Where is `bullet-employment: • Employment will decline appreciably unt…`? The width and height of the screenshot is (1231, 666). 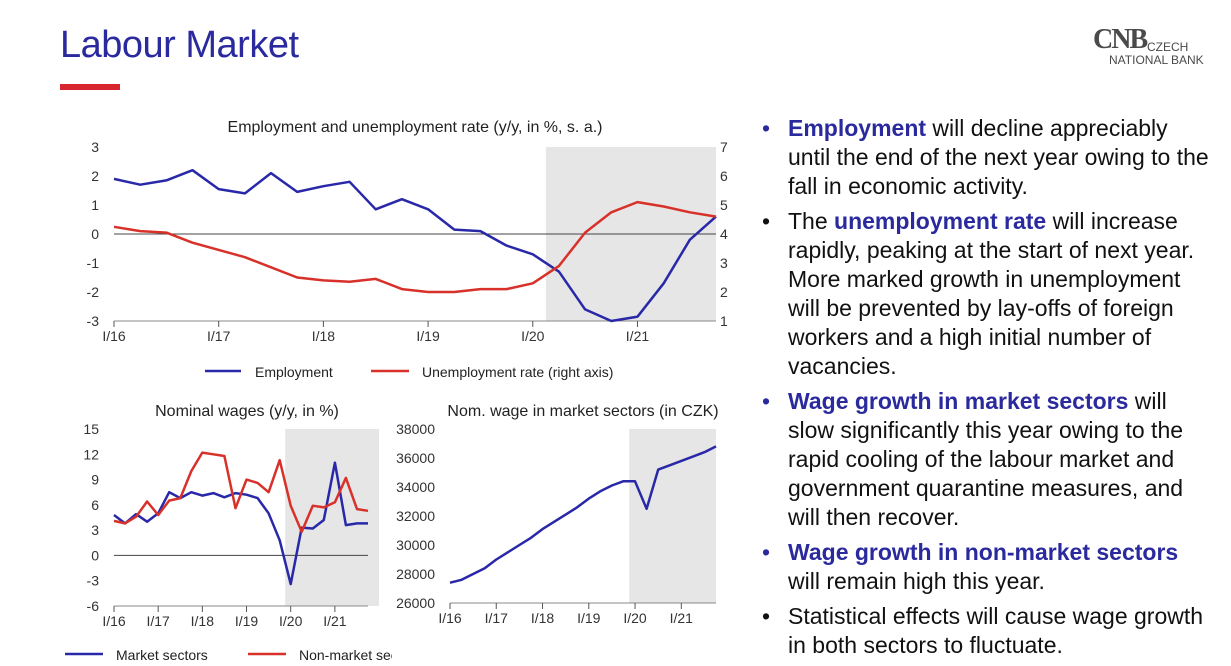
bullet-employment: • Employment will decline appreciably unt… is located at coordinates (987, 157).